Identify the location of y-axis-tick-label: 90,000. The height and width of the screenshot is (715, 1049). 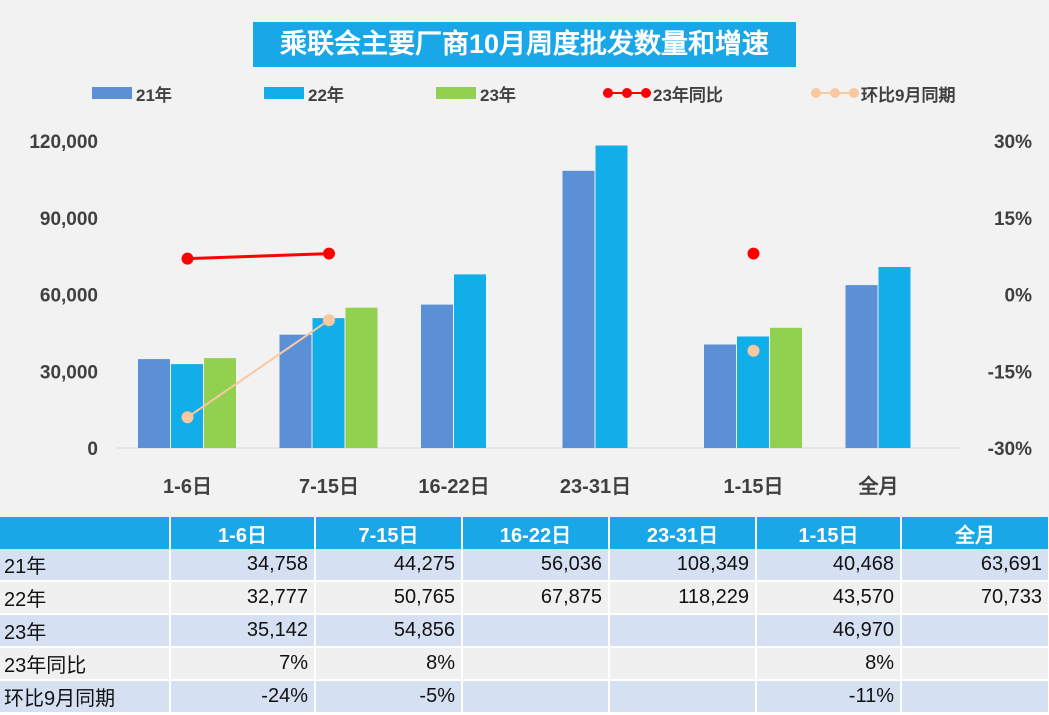
(69, 219).